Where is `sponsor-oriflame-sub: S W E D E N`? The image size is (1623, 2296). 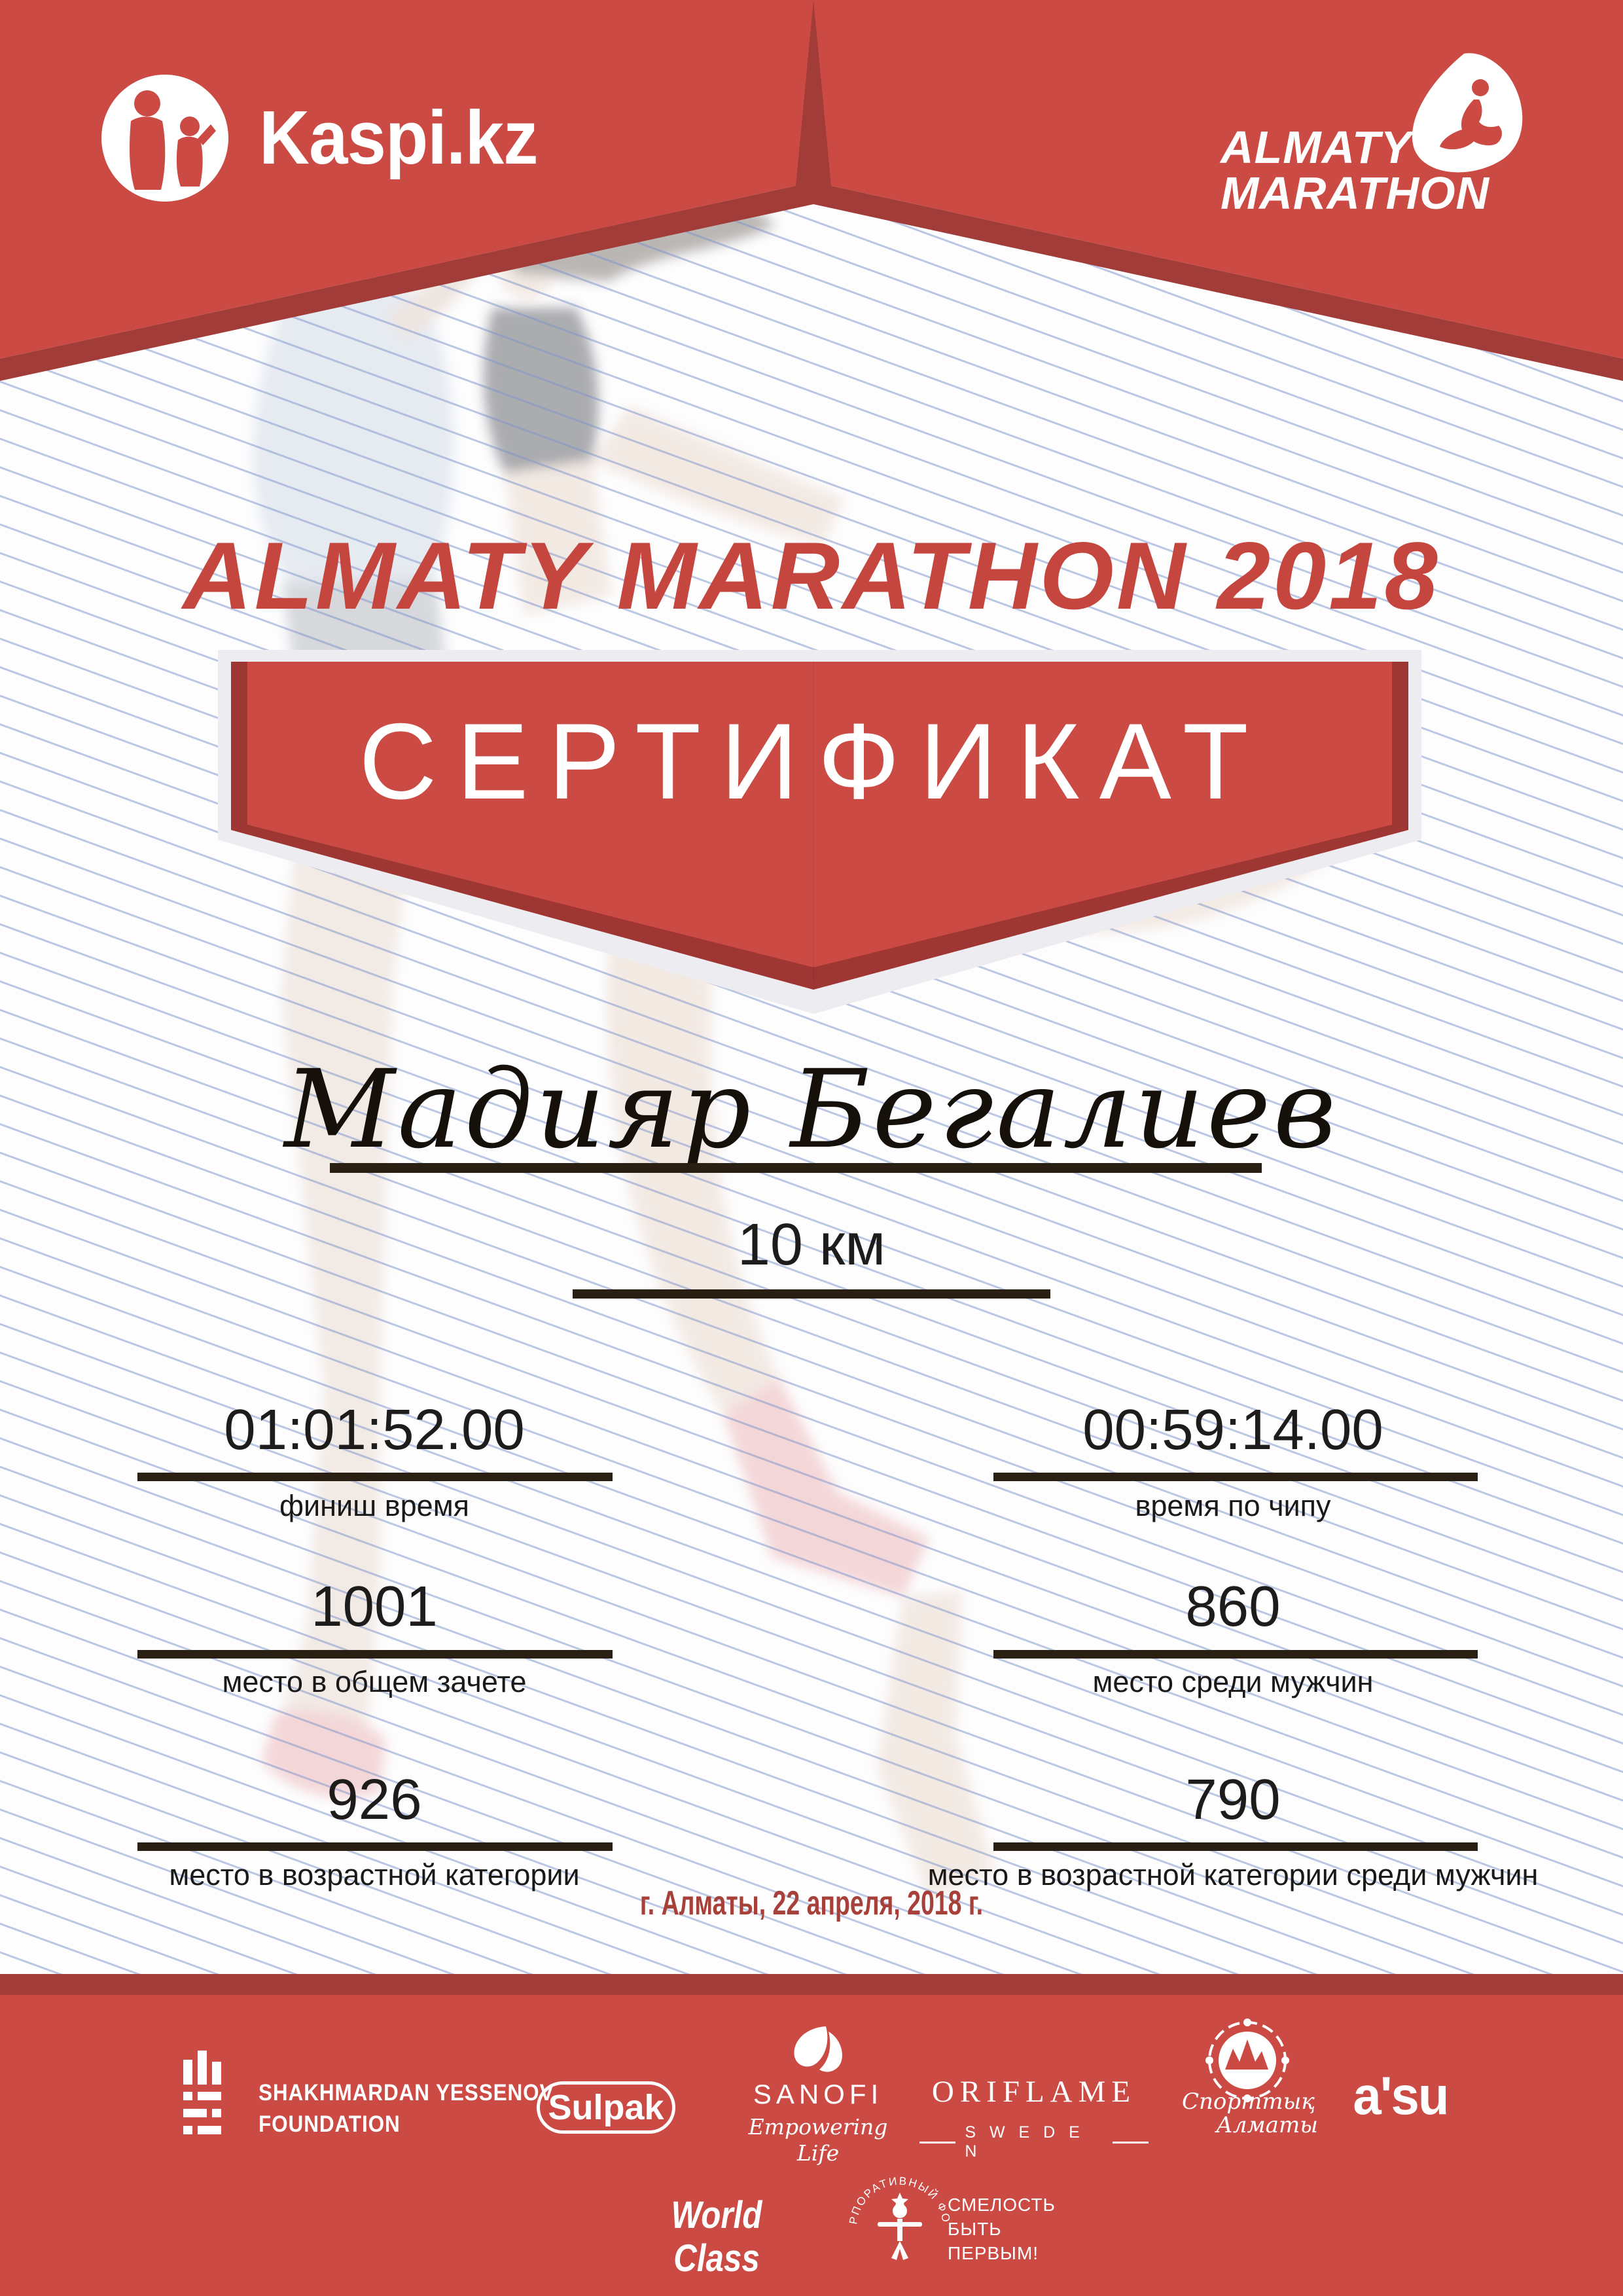
sponsor-oriflame-sub: S W E D E N is located at coordinates (1034, 2142).